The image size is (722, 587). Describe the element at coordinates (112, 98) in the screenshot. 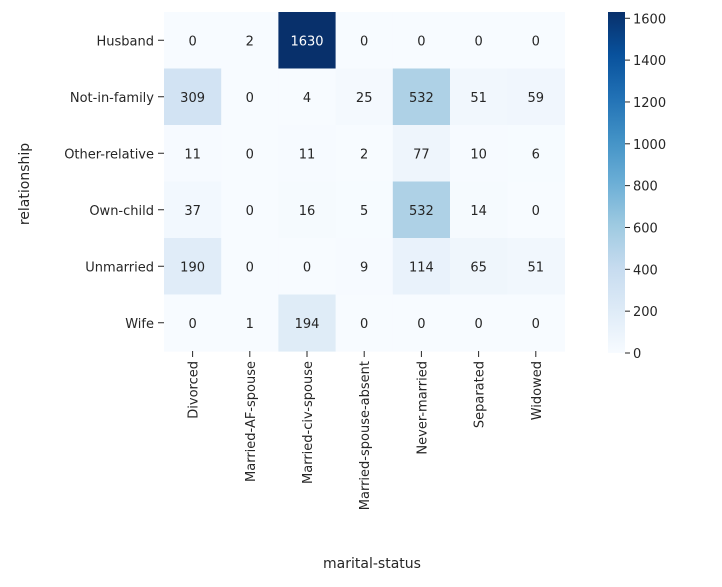

I see `y-tick-label: Not-in-family` at that location.